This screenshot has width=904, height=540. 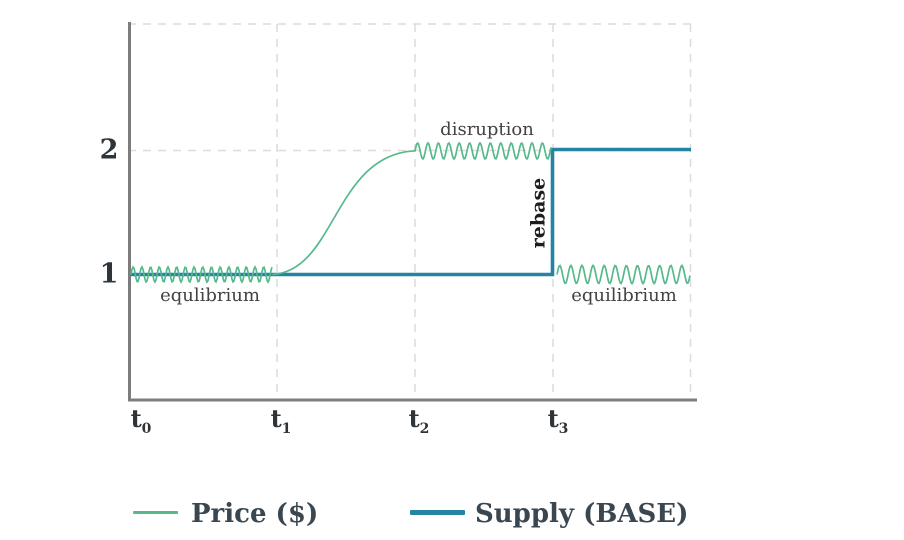 I want to click on price-wave-left, so click(x=201, y=274).